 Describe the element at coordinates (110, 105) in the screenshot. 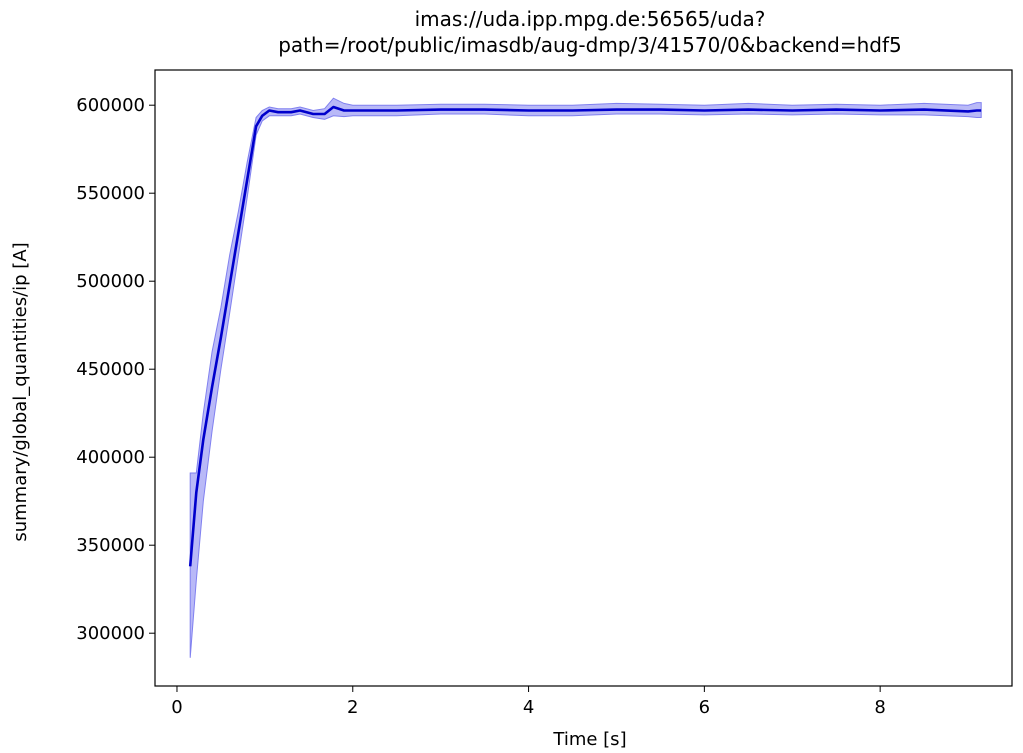

I see `y-tick-label: 600000` at that location.